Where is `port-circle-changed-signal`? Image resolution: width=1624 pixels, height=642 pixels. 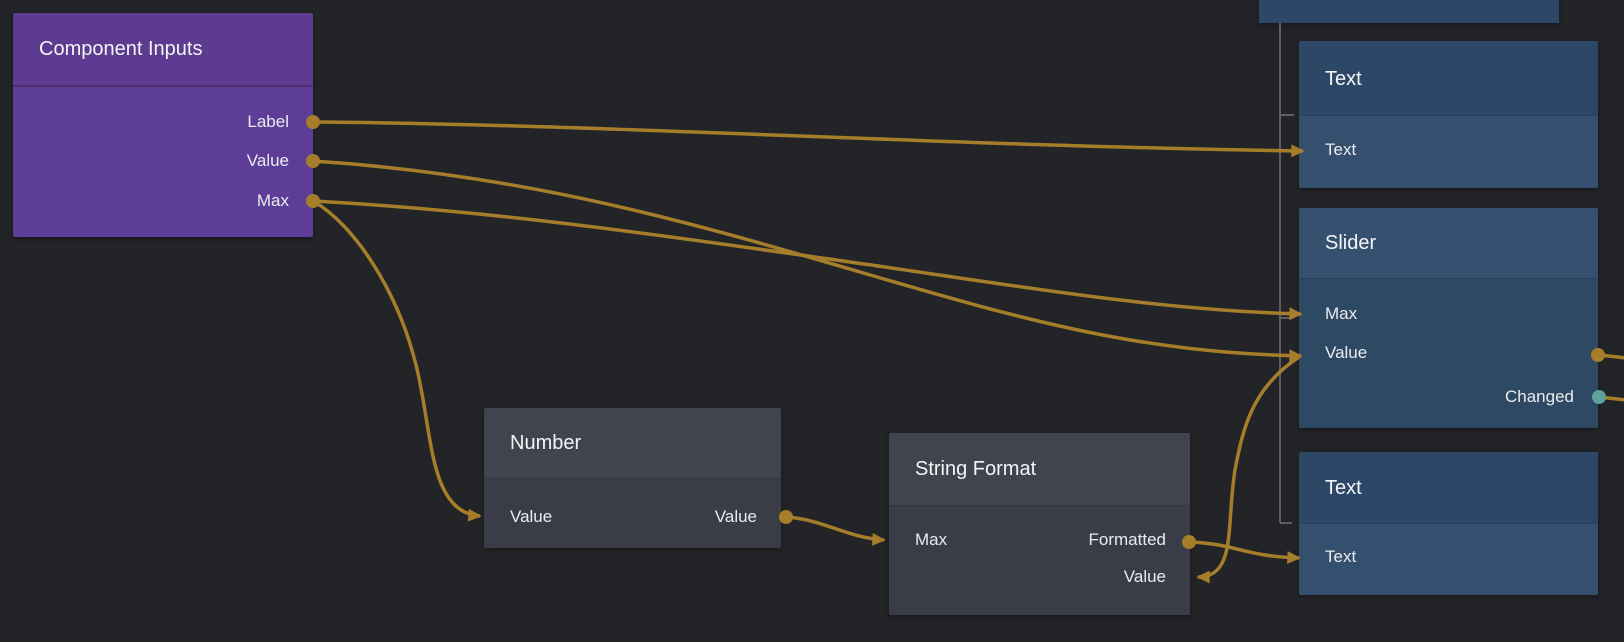 port-circle-changed-signal is located at coordinates (1599, 397).